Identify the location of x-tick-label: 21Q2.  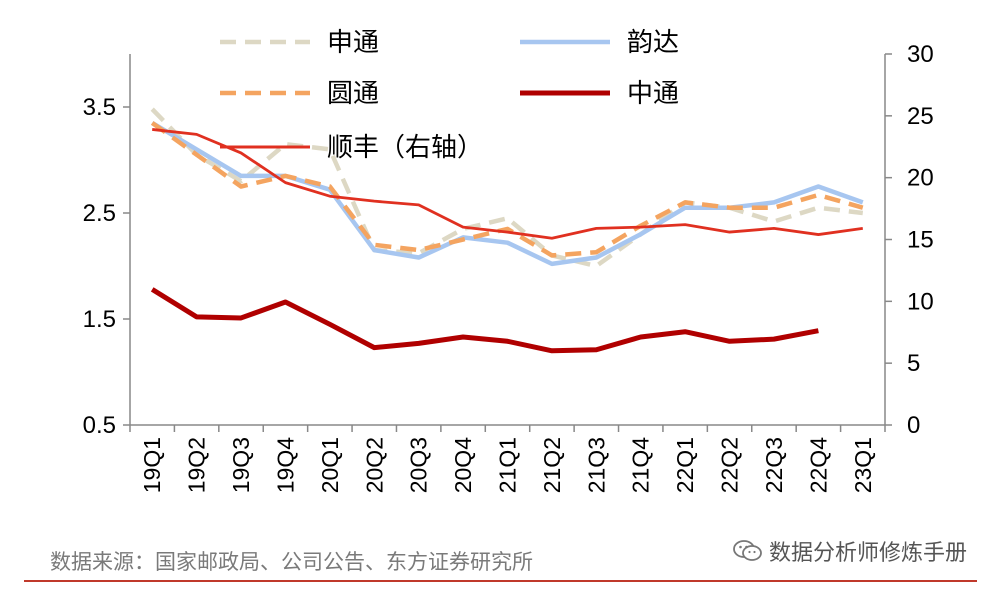
(552, 465).